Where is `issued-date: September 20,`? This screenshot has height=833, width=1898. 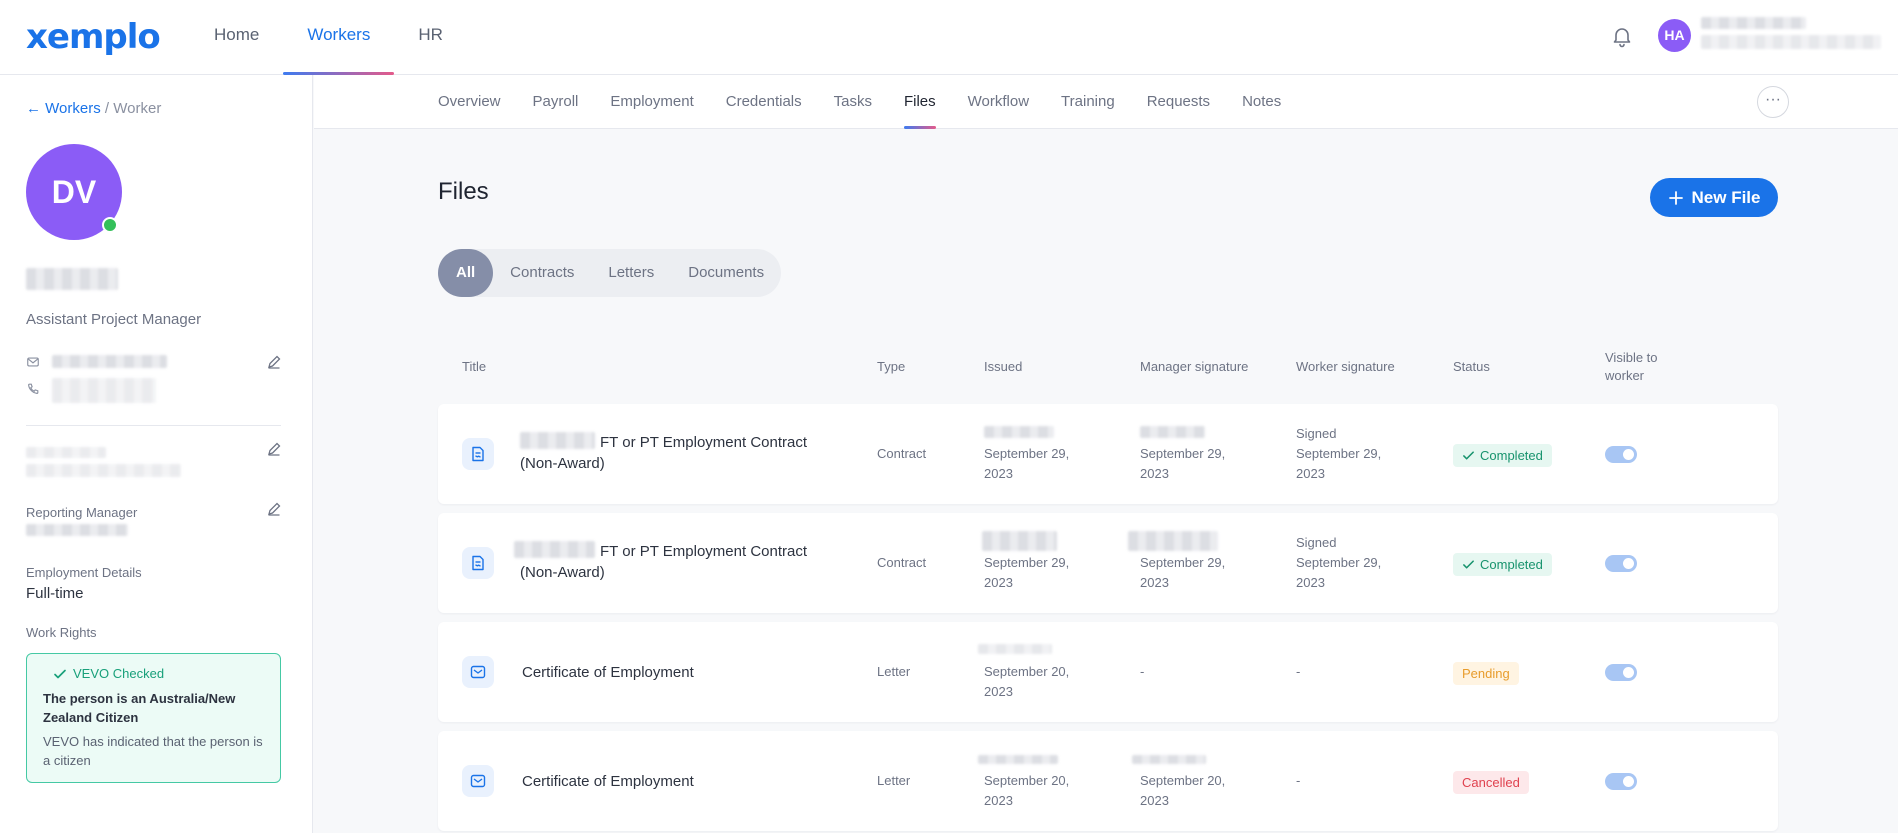 issued-date: September 20, is located at coordinates (1027, 780).